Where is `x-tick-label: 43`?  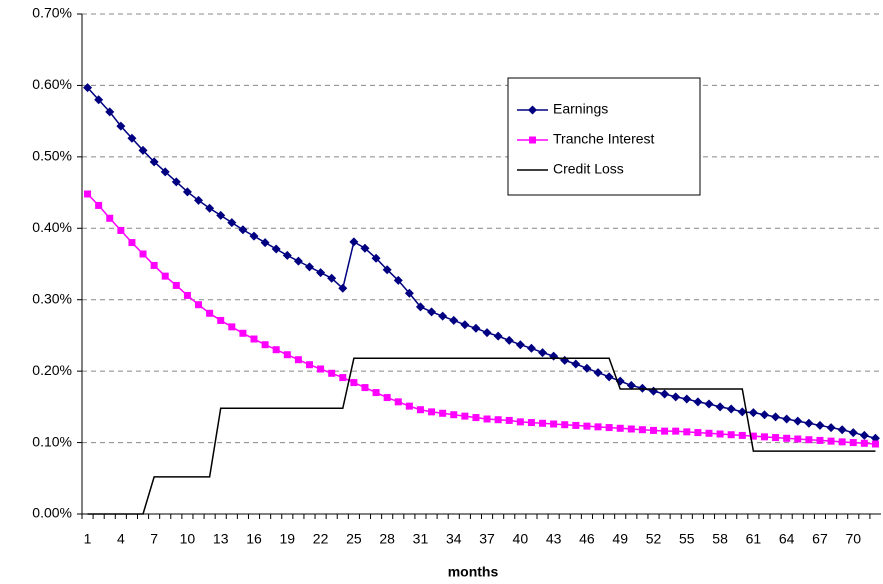
x-tick-label: 43 is located at coordinates (554, 539).